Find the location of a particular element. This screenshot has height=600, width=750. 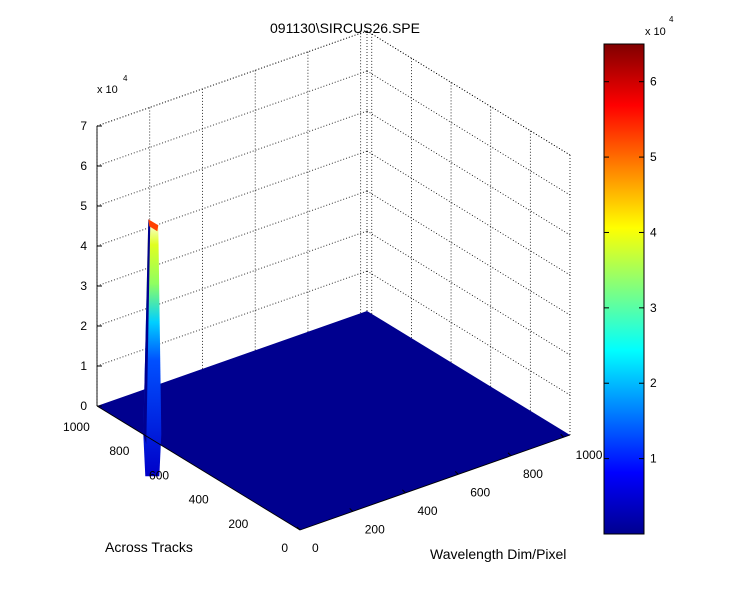

x-axis-line is located at coordinates (435, 482).